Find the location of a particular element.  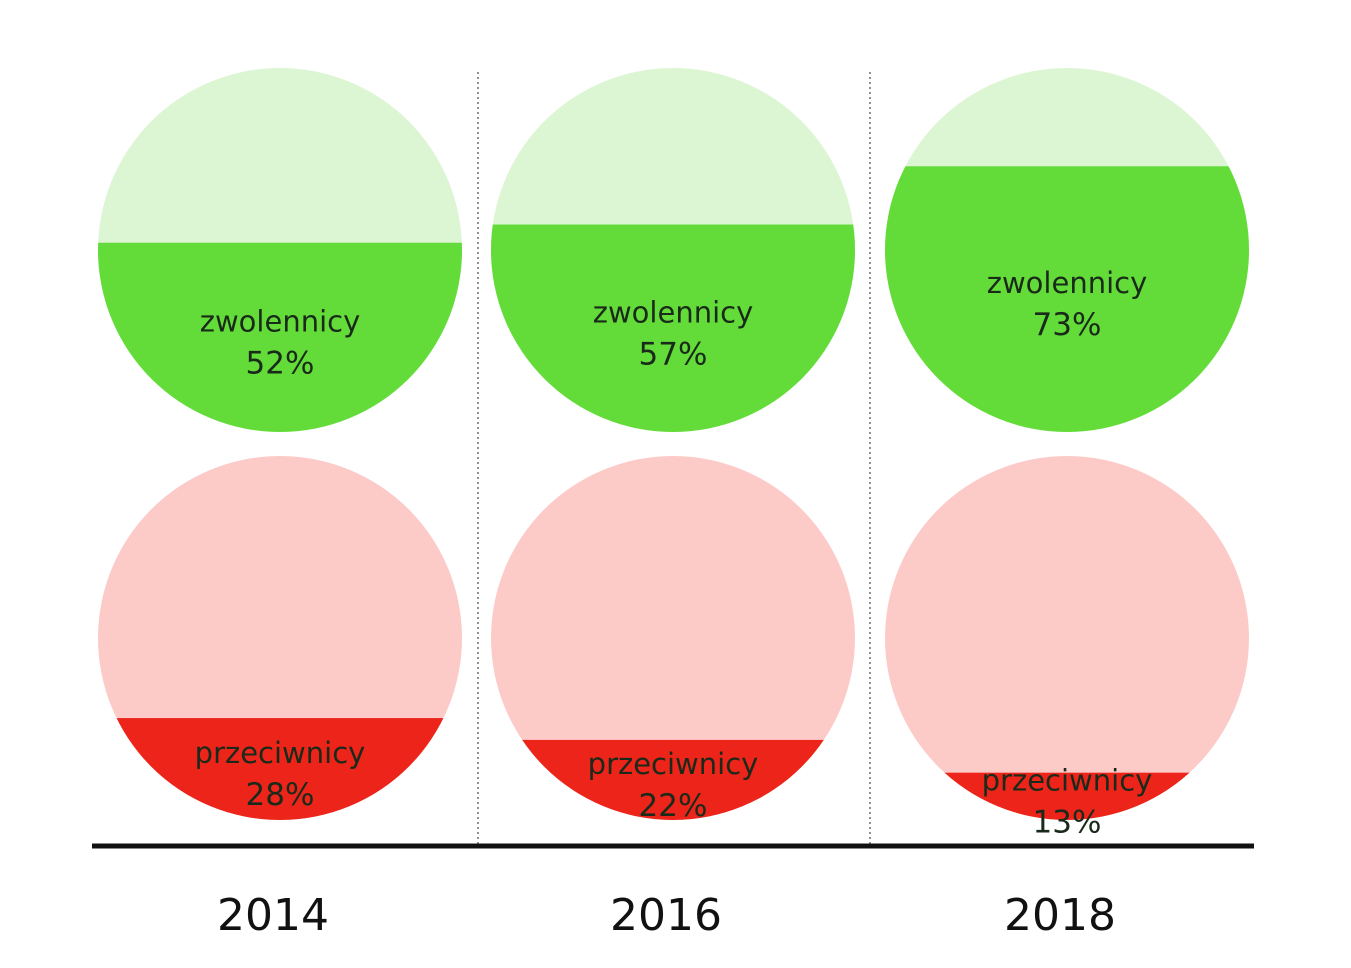

year-tick-label: 2016 is located at coordinates (666, 915).